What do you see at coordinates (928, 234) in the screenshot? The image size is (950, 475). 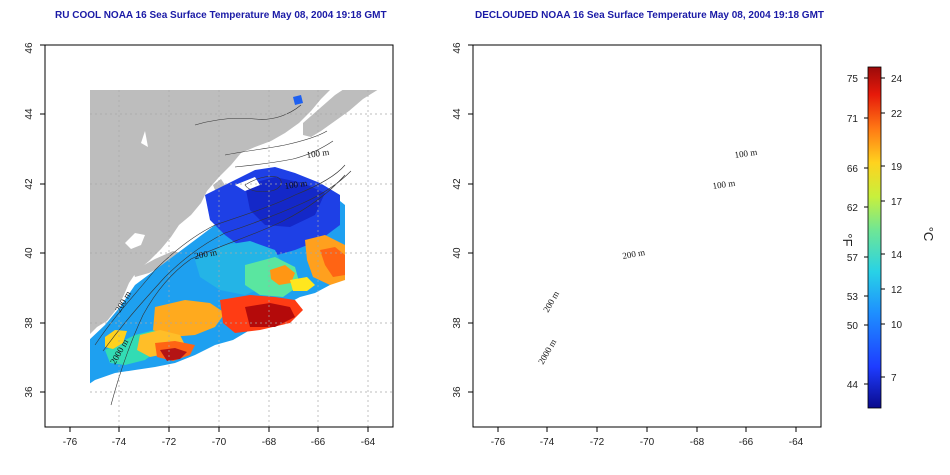 I see `colorbar-celsius-unit: °C` at bounding box center [928, 234].